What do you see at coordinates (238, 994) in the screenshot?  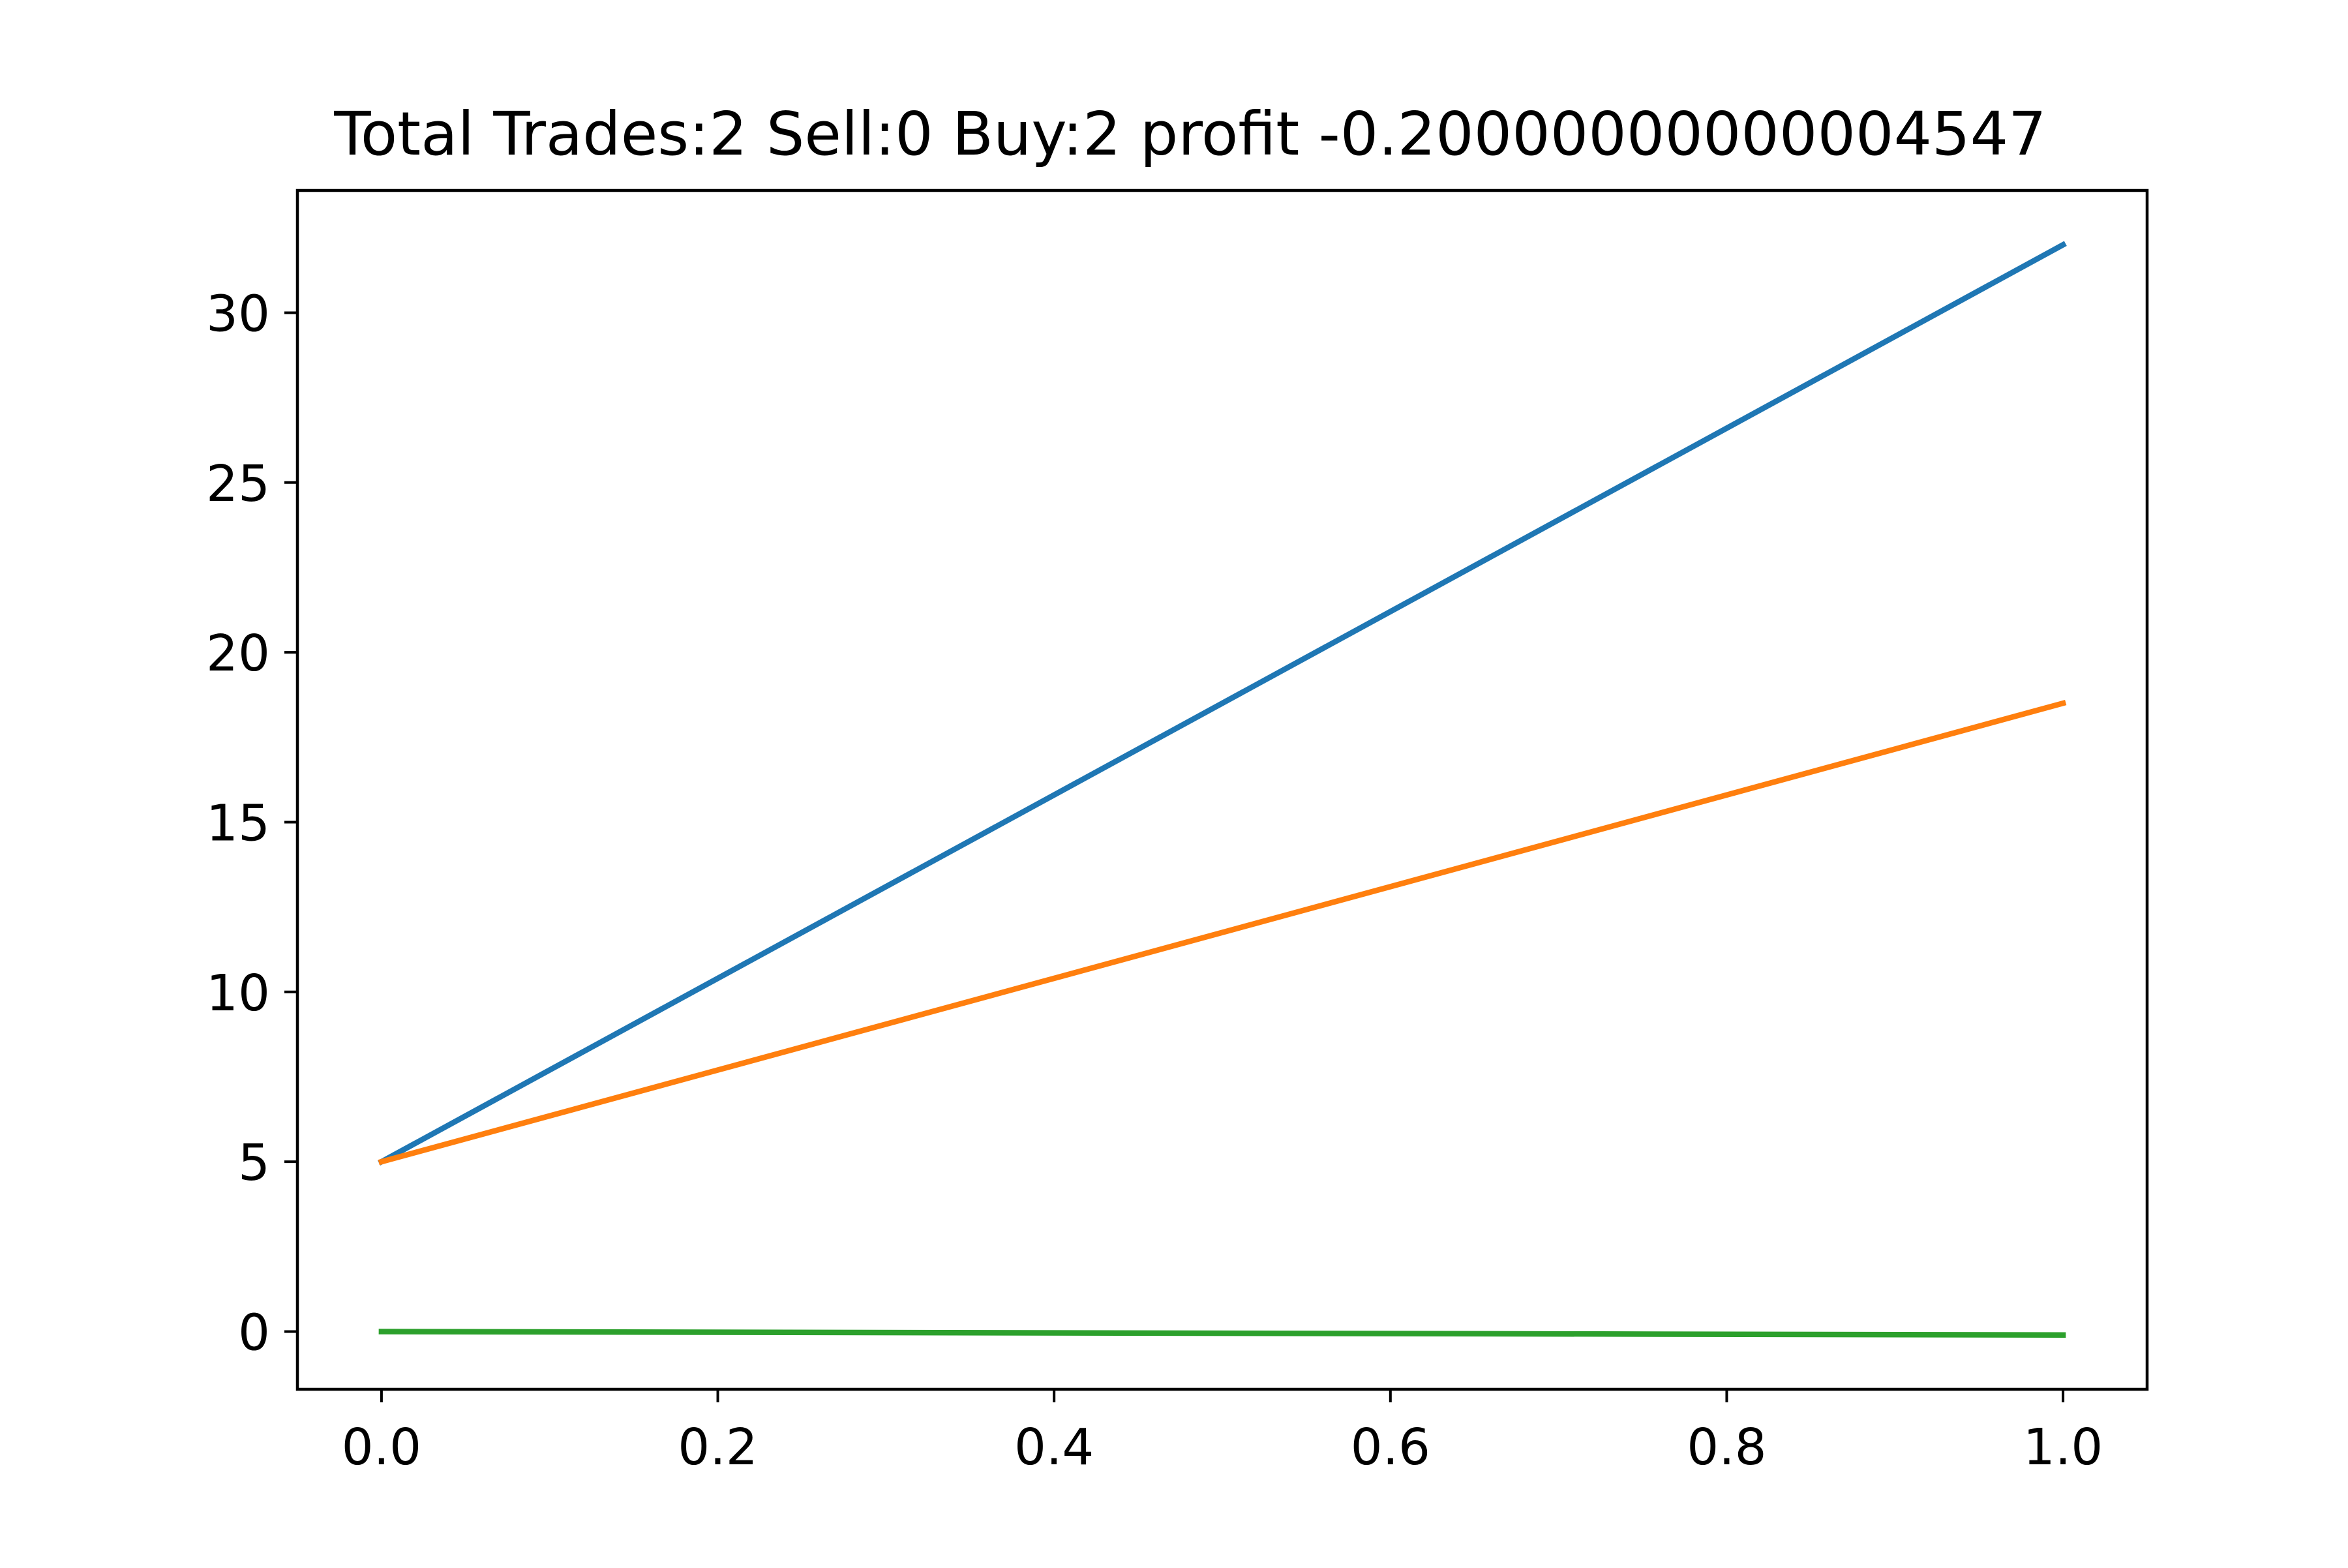 I see `y-tick-label: 10` at bounding box center [238, 994].